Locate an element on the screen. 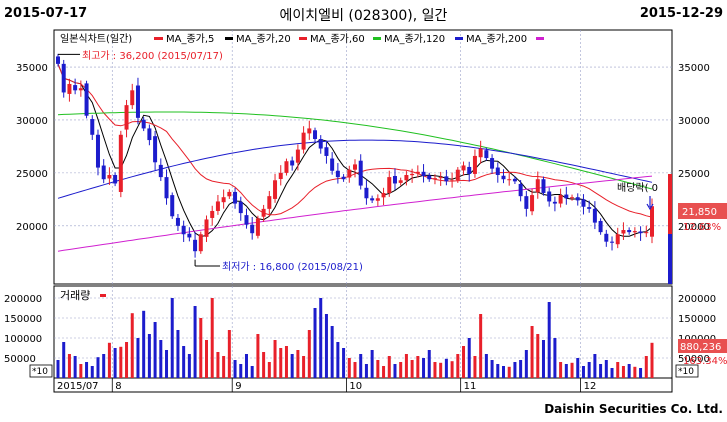 The image size is (727, 422). price-tick-label-right: 35000 is located at coordinates (694, 68).